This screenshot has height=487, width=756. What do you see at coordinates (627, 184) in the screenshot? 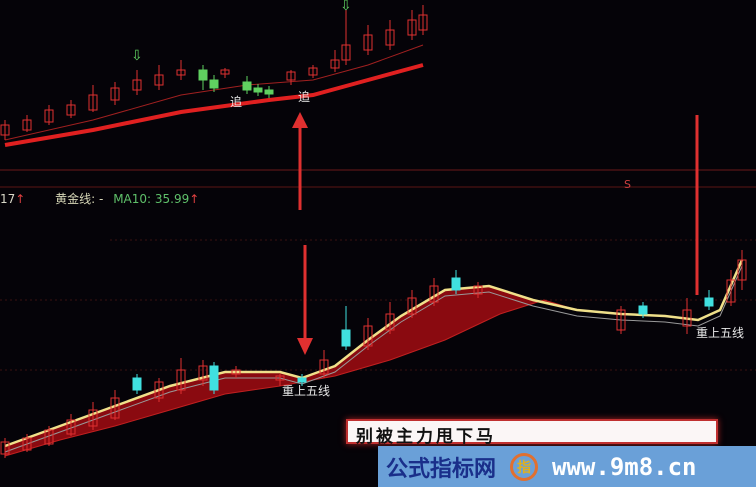
I see `sell-mark: S` at bounding box center [627, 184].